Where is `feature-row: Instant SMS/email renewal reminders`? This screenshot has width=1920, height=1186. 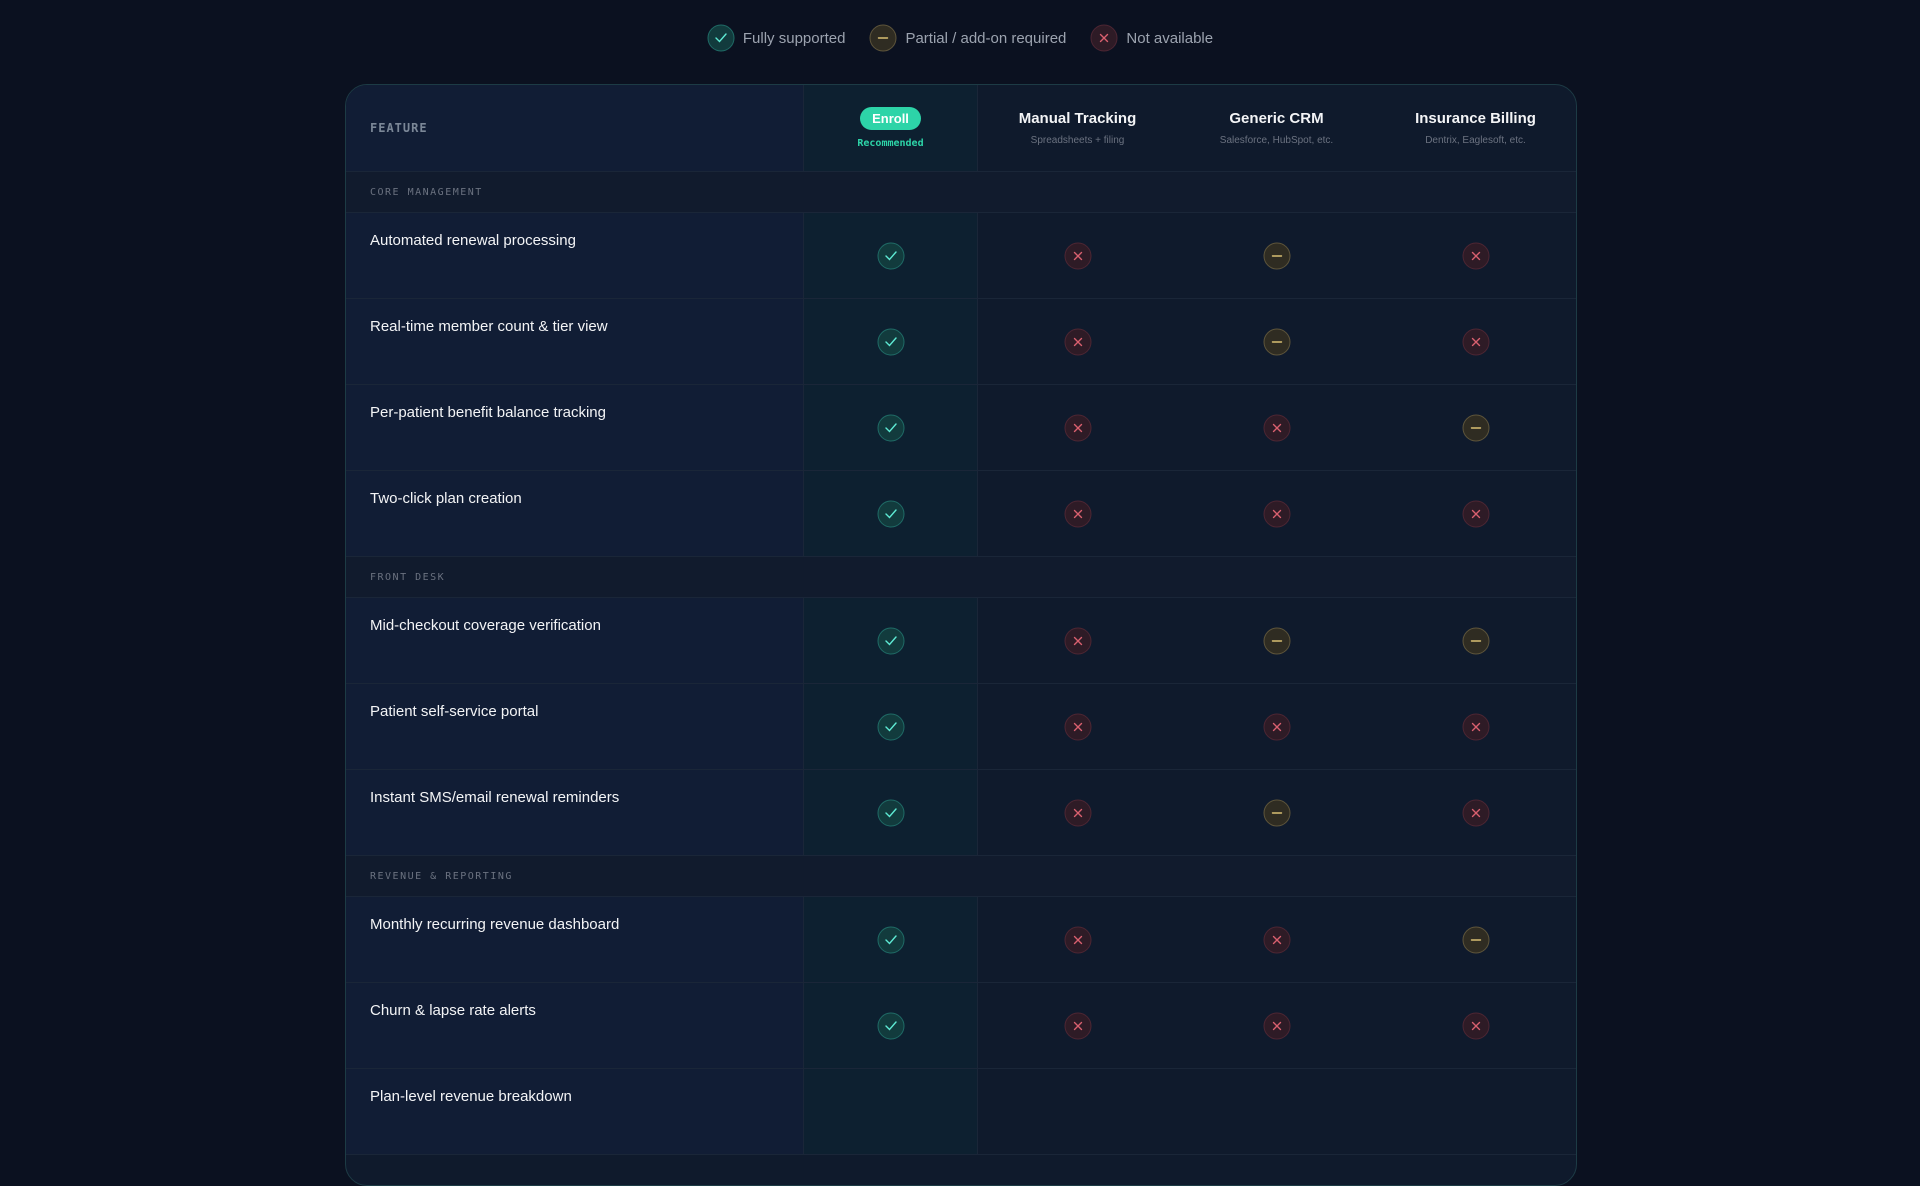 feature-row: Instant SMS/email renewal reminders is located at coordinates (961, 813).